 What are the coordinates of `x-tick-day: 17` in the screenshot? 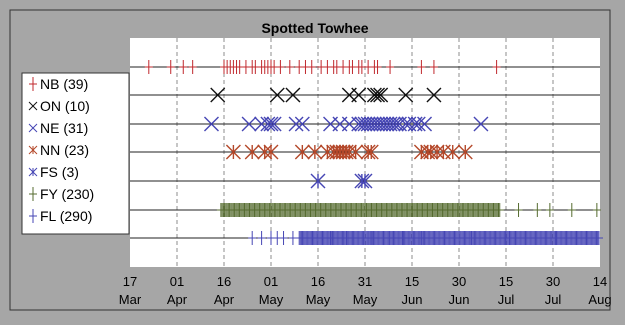 It's located at (130, 281).